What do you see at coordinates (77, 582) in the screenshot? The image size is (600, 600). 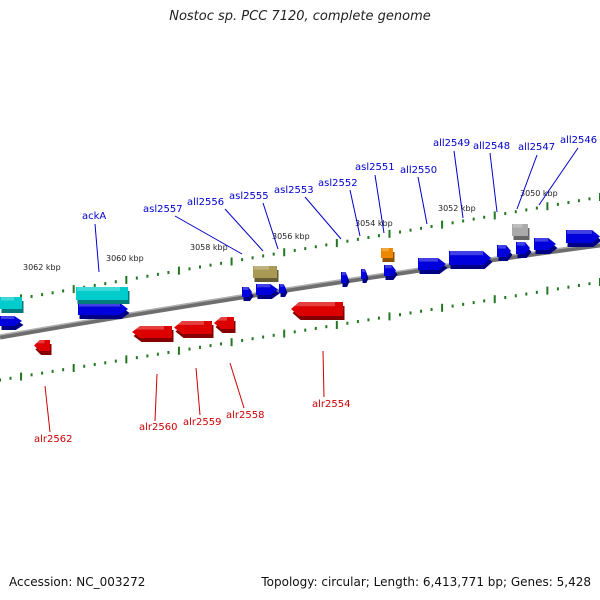 I see `accession-label: Accession: NC_003272` at bounding box center [77, 582].